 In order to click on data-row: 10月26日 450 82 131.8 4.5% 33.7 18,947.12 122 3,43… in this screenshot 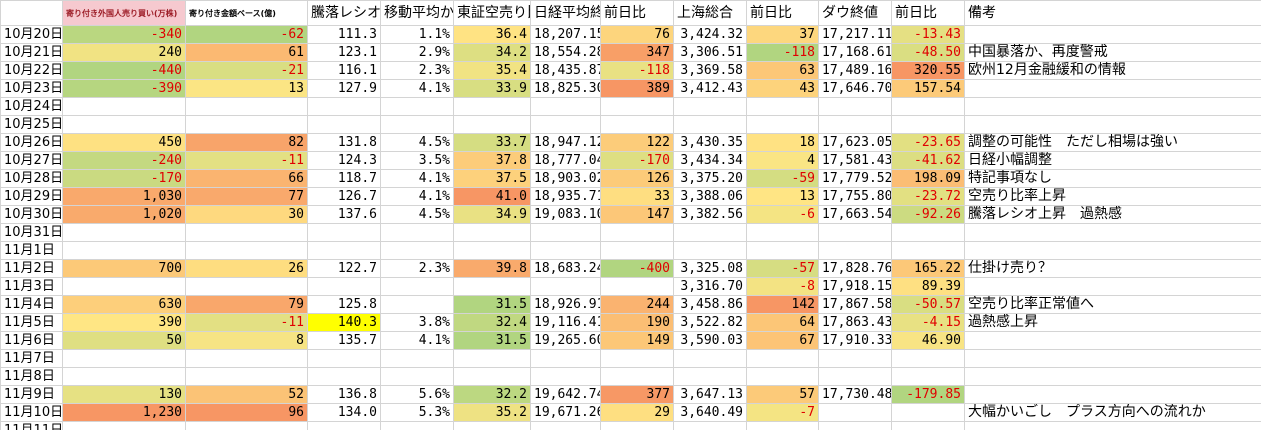, I will do `click(630, 142)`.